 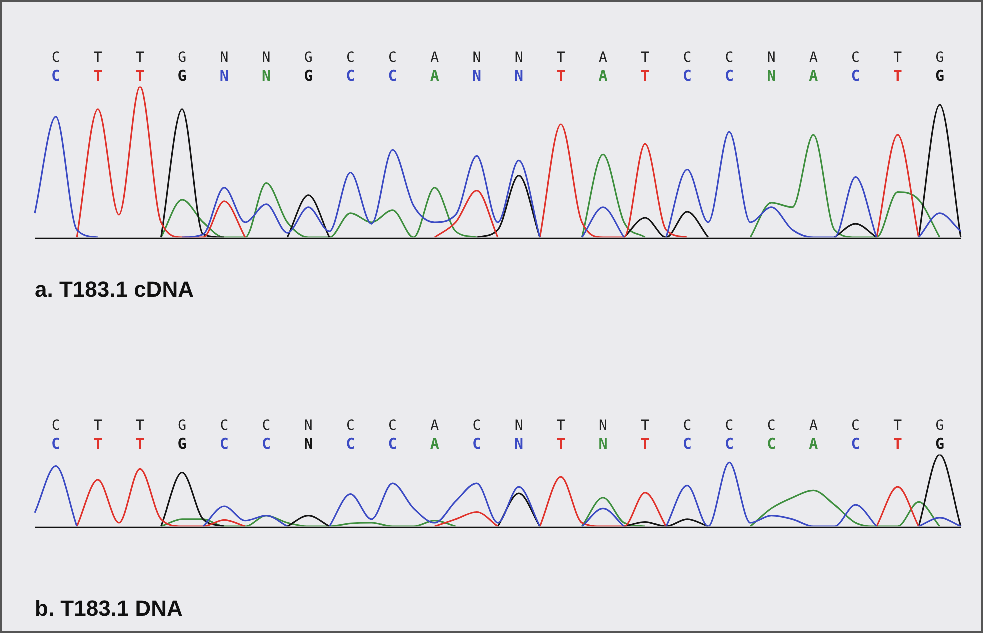 What do you see at coordinates (109, 608) in the screenshot?
I see `text: b. T183.1 DNA` at bounding box center [109, 608].